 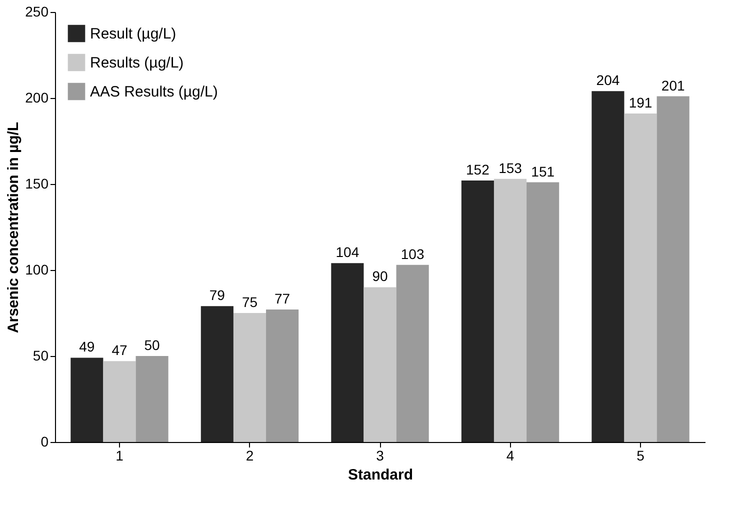 What do you see at coordinates (44, 442) in the screenshot?
I see `y-tick-label: 0` at bounding box center [44, 442].